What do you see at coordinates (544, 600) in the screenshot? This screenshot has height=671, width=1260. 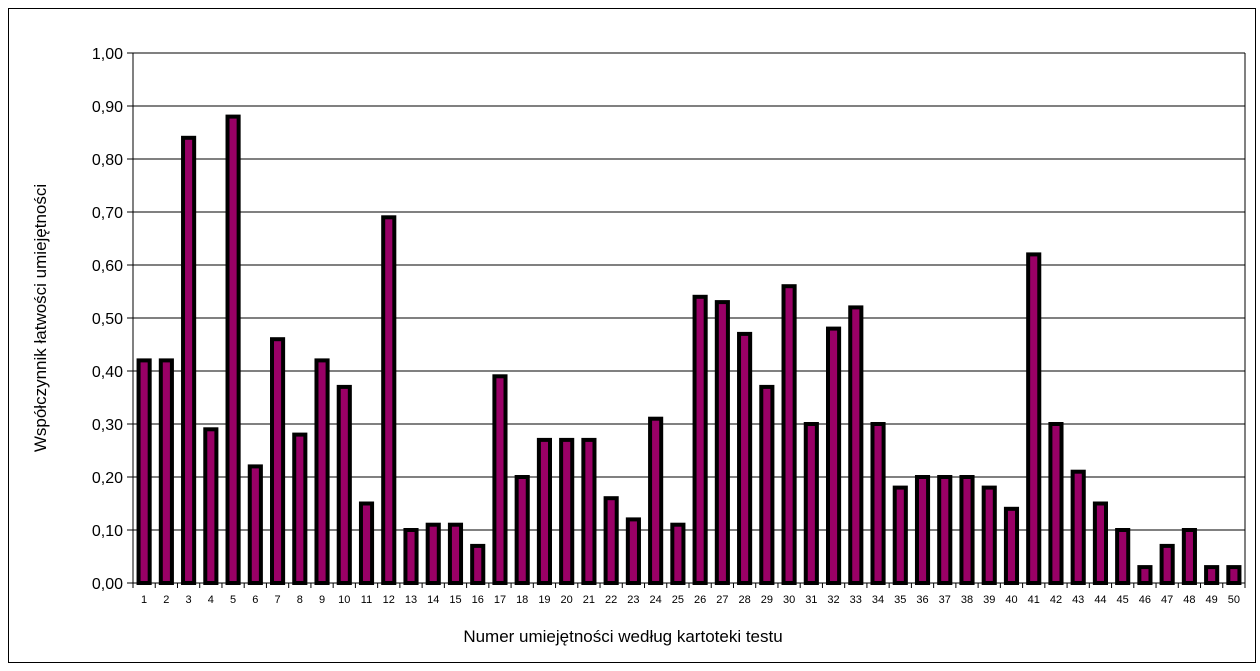 I see `x-tick-label: 19` at bounding box center [544, 600].